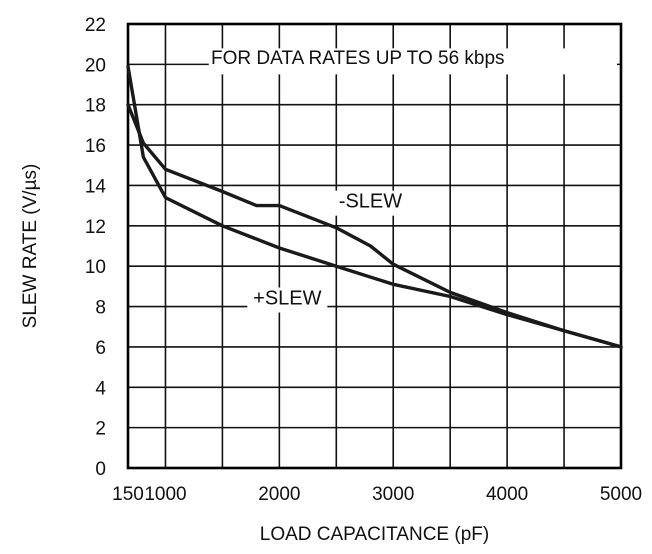 Image resolution: width=652 pixels, height=554 pixels. What do you see at coordinates (100, 429) in the screenshot?
I see `y-tick-label: 2` at bounding box center [100, 429].